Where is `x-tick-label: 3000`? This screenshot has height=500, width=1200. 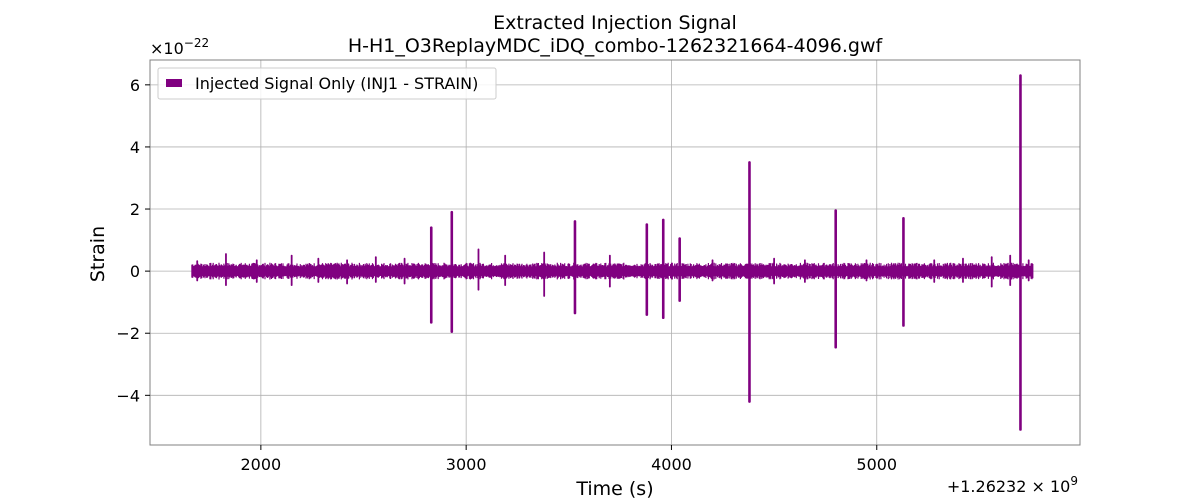 x-tick-label: 3000 is located at coordinates (466, 464).